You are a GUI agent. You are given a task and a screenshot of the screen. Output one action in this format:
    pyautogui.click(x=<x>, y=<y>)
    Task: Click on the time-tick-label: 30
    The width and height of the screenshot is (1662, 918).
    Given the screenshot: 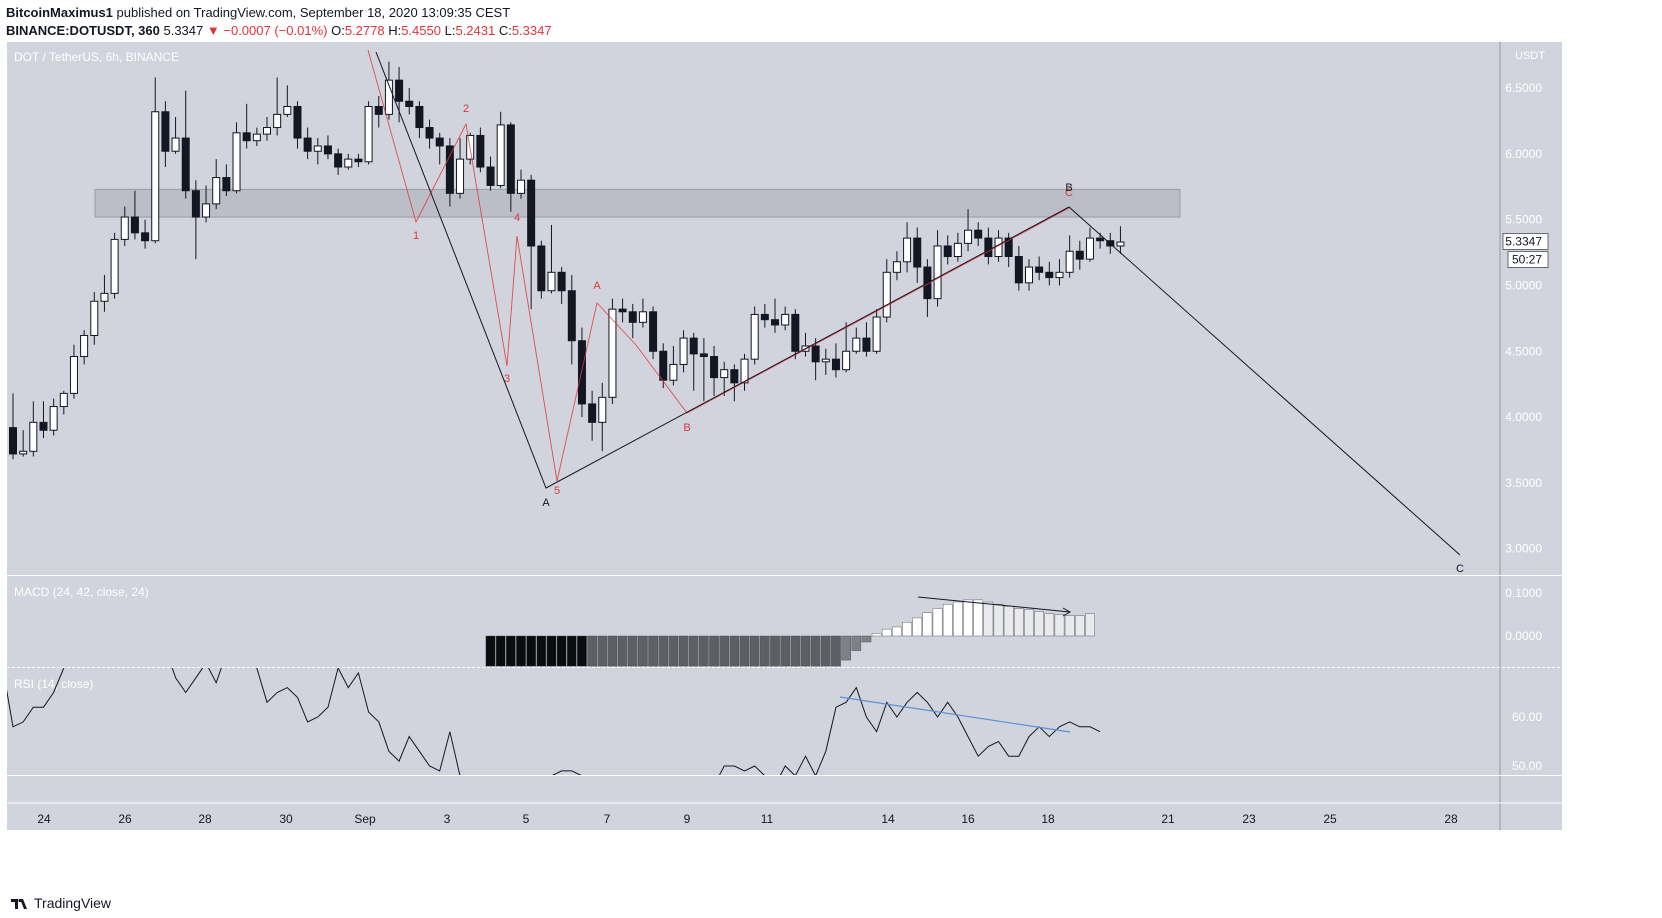 What is the action you would take?
    pyautogui.click(x=286, y=819)
    